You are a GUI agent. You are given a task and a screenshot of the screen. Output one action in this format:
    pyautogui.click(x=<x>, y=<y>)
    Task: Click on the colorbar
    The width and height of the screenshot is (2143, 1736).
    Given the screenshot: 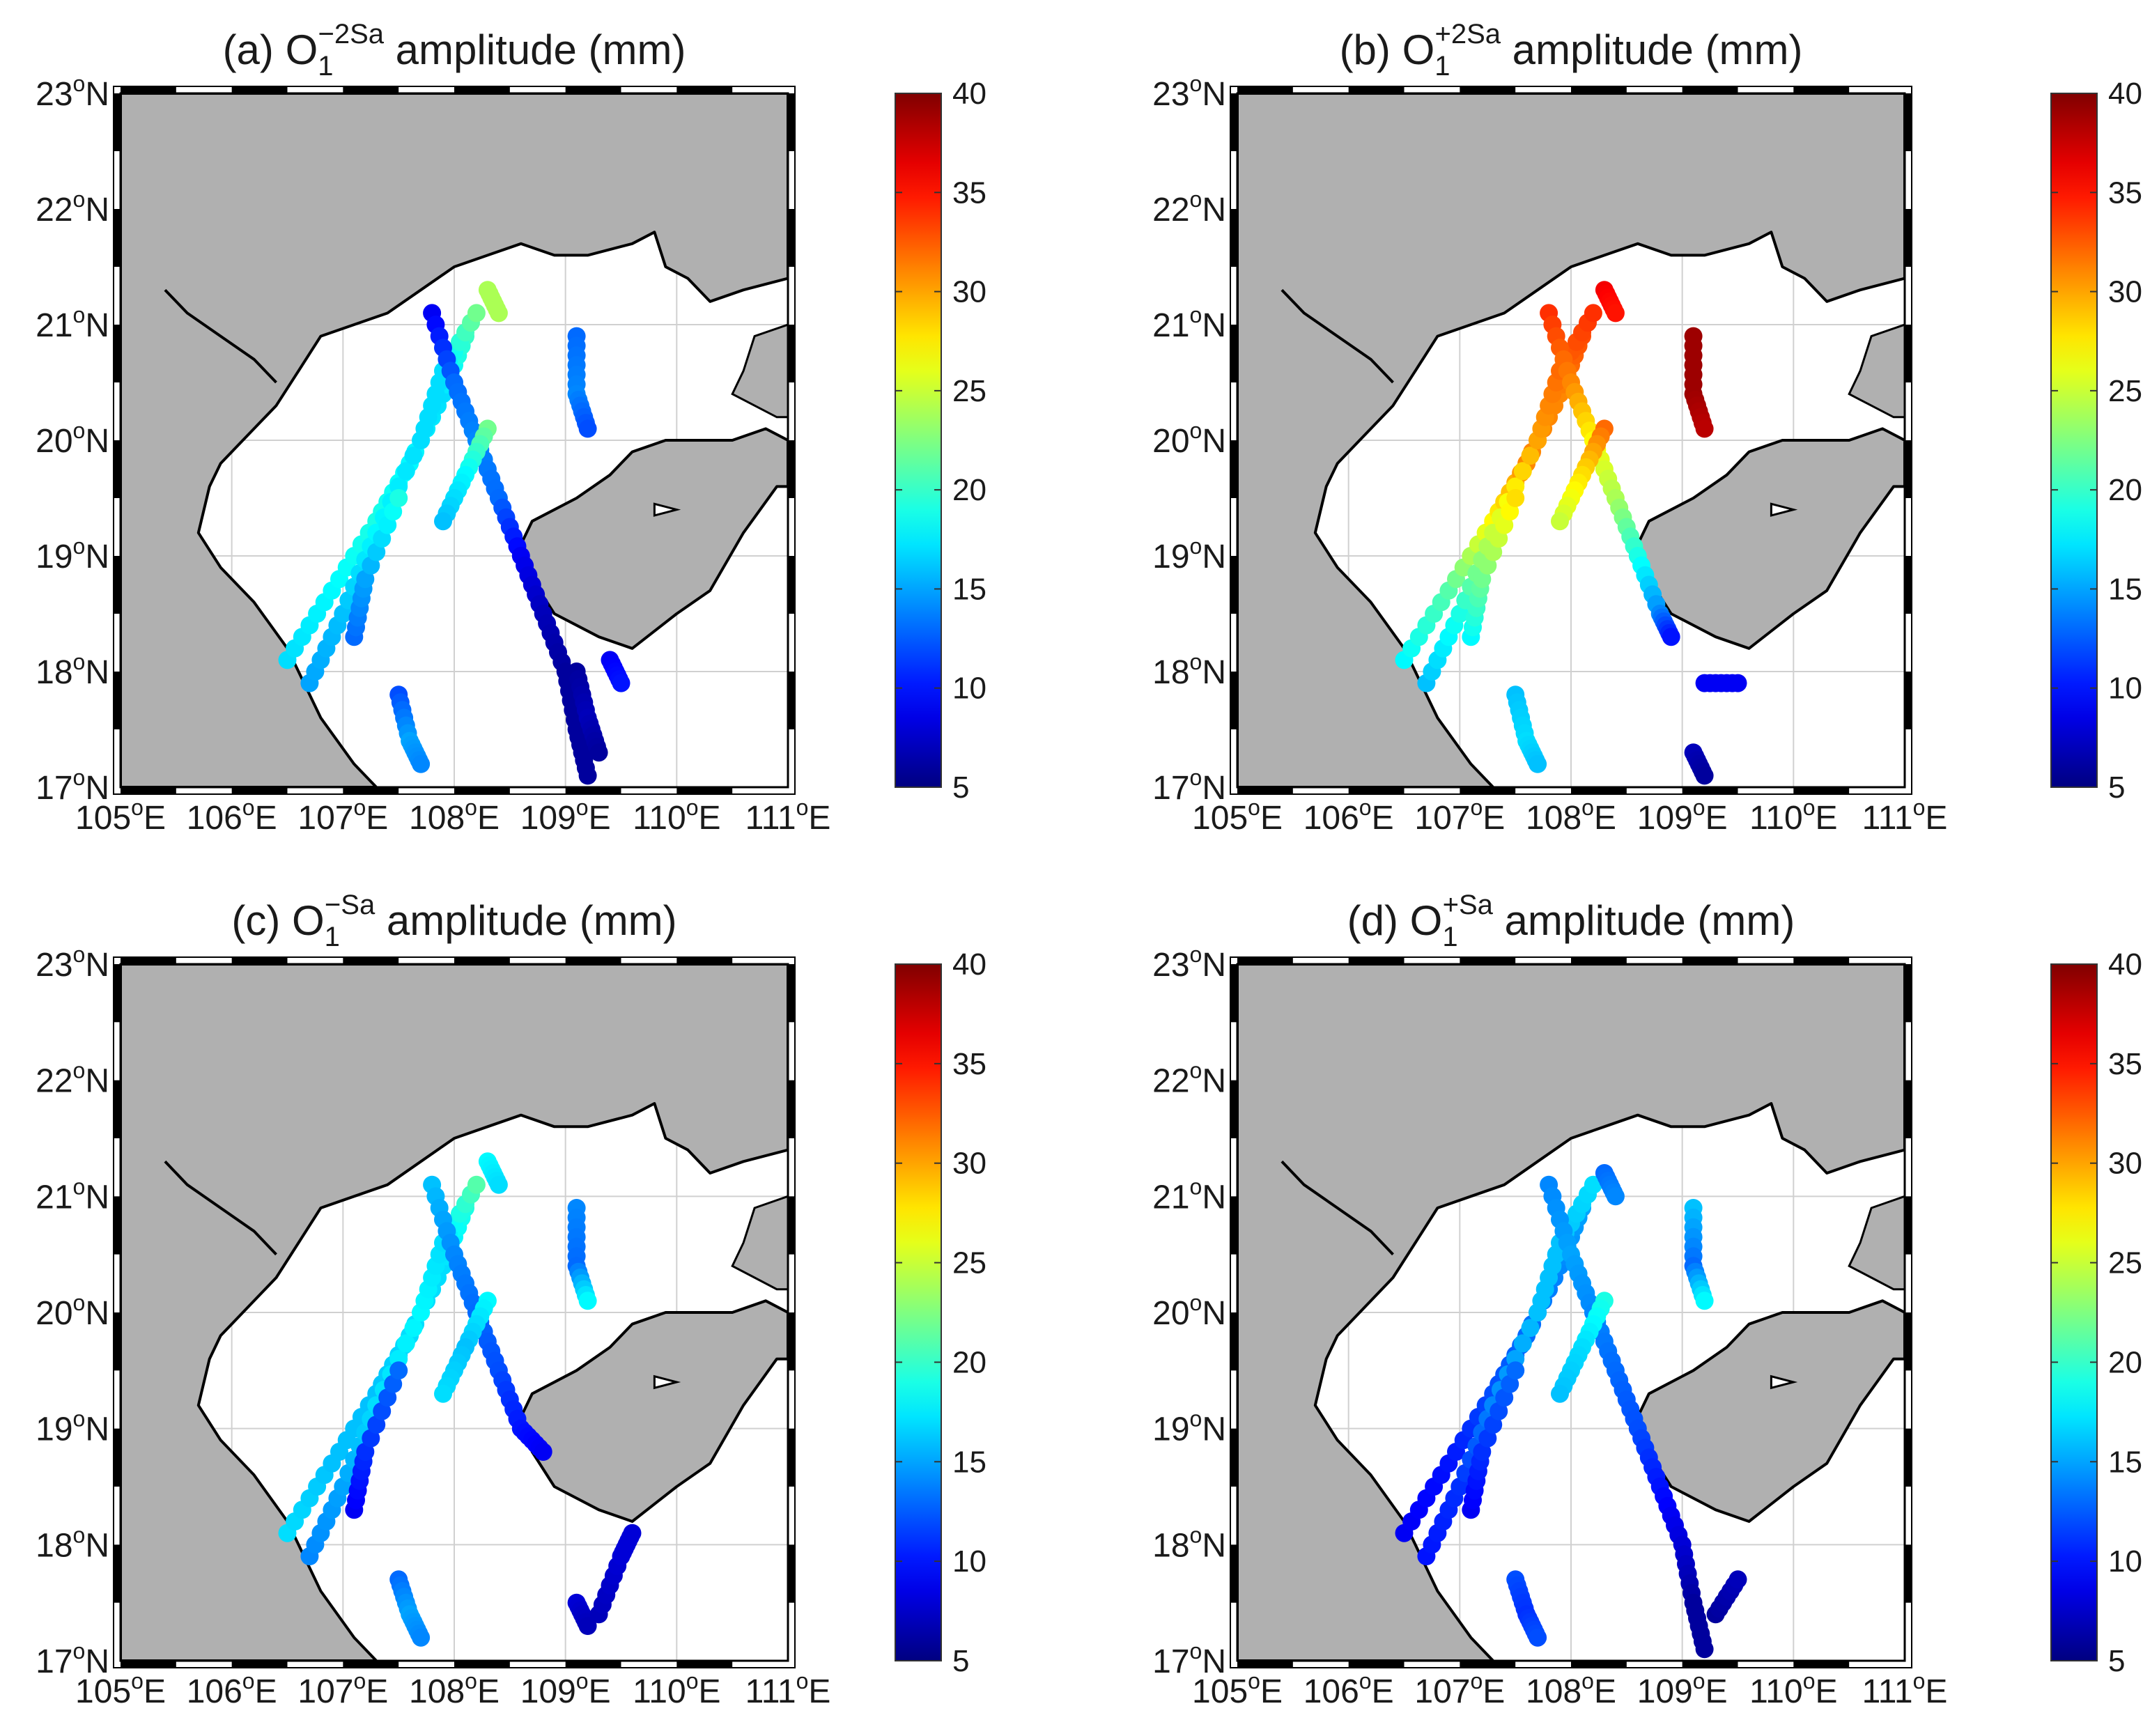 What is the action you would take?
    pyautogui.click(x=2074, y=441)
    